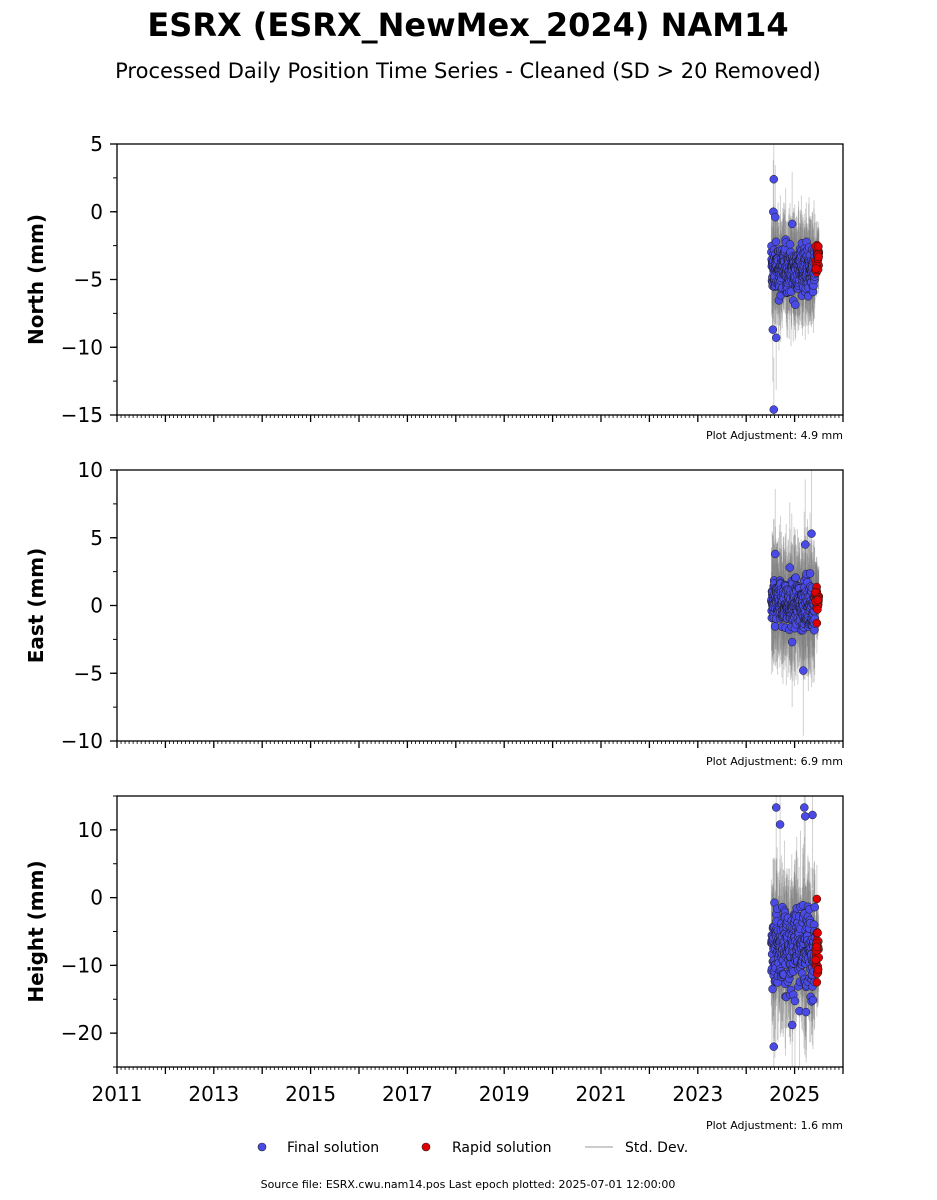  Describe the element at coordinates (117, 1094) in the screenshot. I see `x-tick-label: 2011` at that location.